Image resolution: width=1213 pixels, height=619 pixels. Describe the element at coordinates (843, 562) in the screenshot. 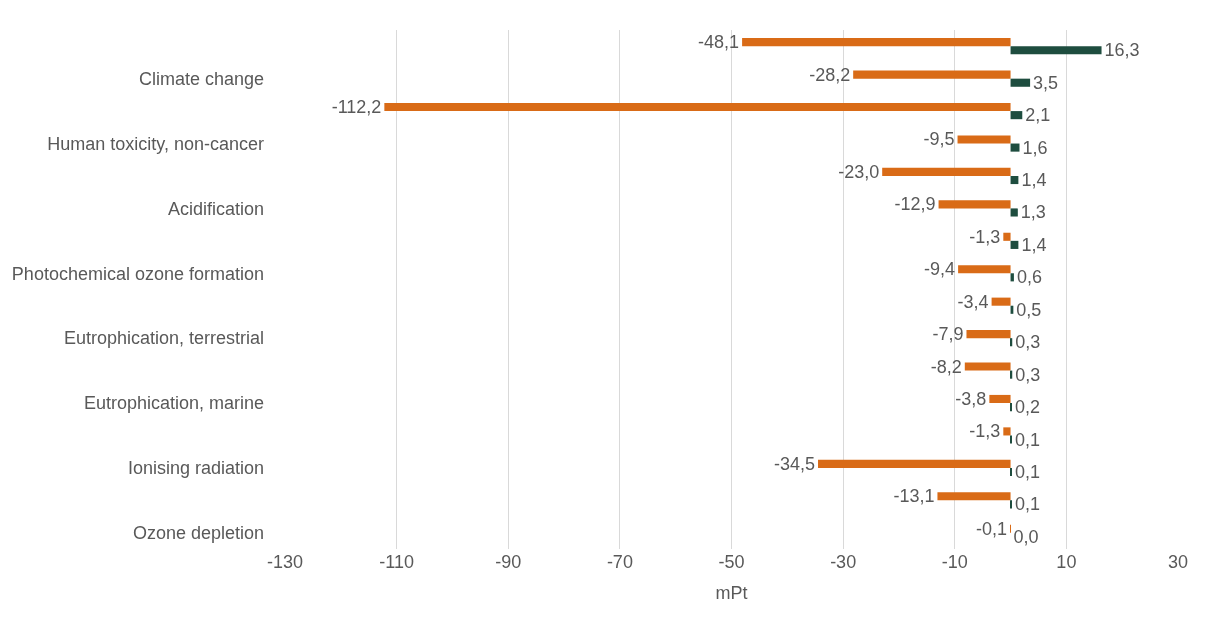

I see `x-tick-label: -30` at that location.